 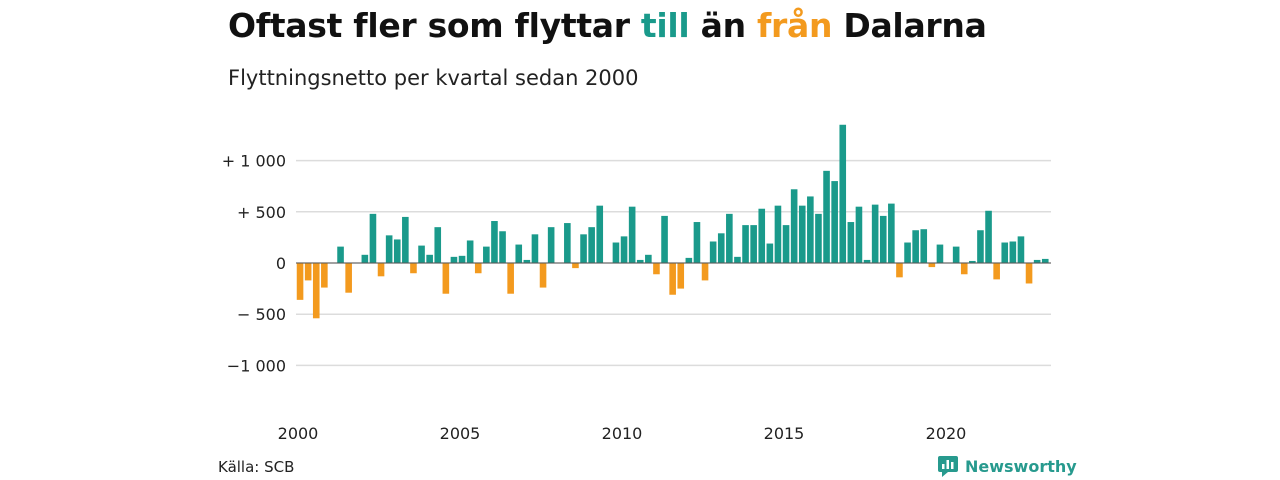 What do you see at coordinates (784, 433) in the screenshot?
I see `x-tick-label: 2015` at bounding box center [784, 433].